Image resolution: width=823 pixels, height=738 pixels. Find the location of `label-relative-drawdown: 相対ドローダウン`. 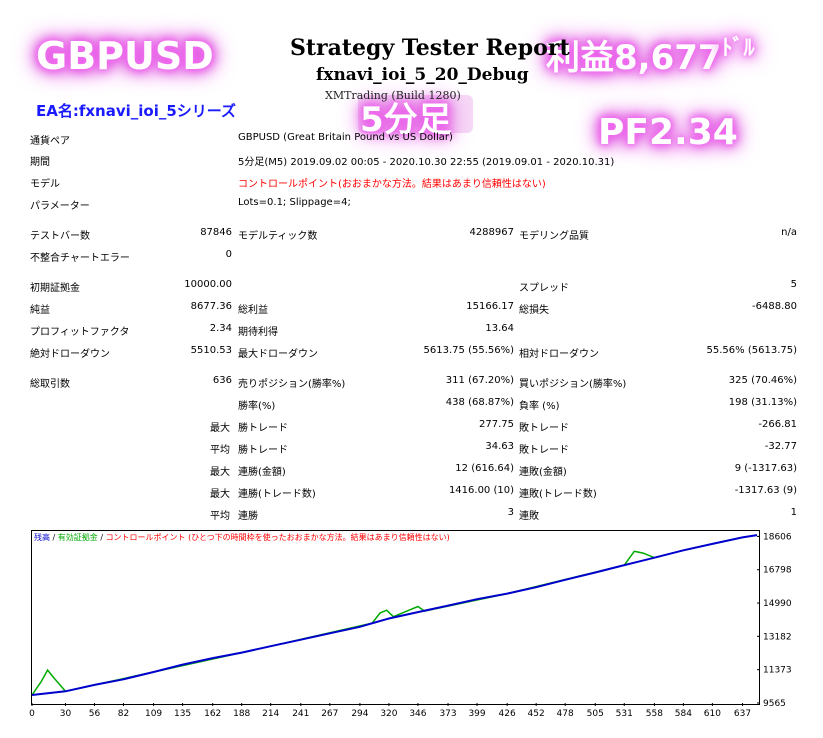

label-relative-drawdown: 相対ドローダウン is located at coordinates (559, 354).